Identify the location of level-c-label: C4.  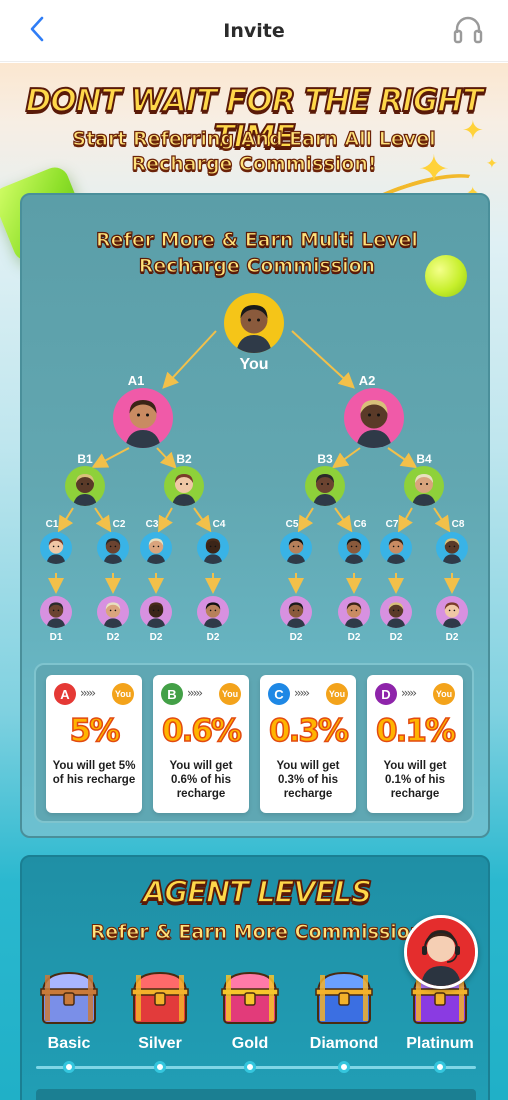
(219, 524).